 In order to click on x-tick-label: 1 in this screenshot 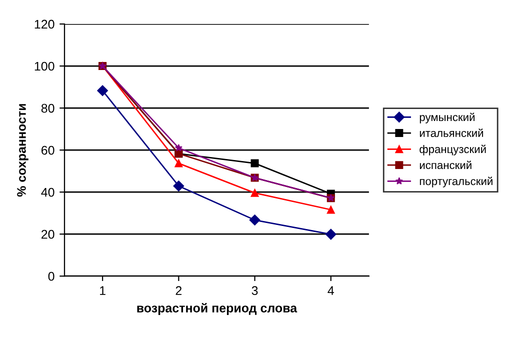, I will do `click(103, 290)`.